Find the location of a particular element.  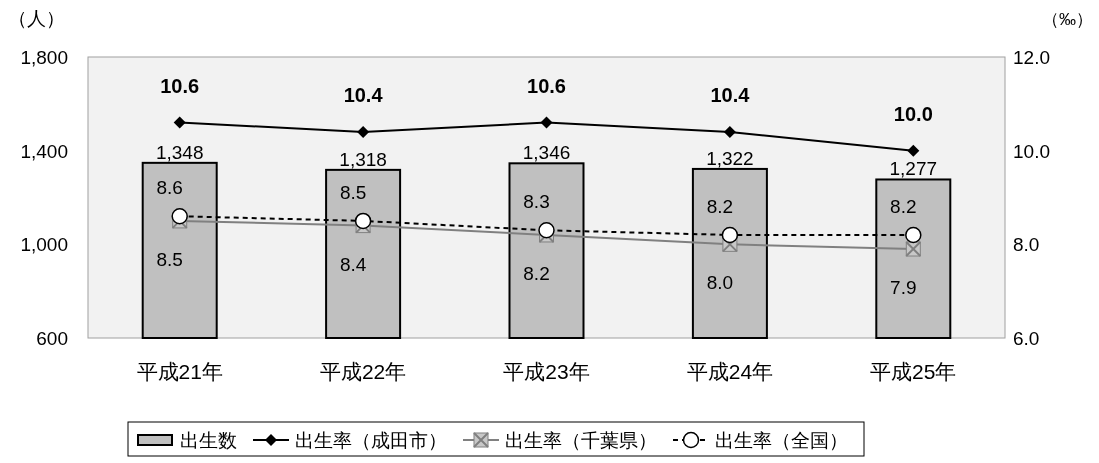

y-axis-title: （人） is located at coordinates (36, 18).